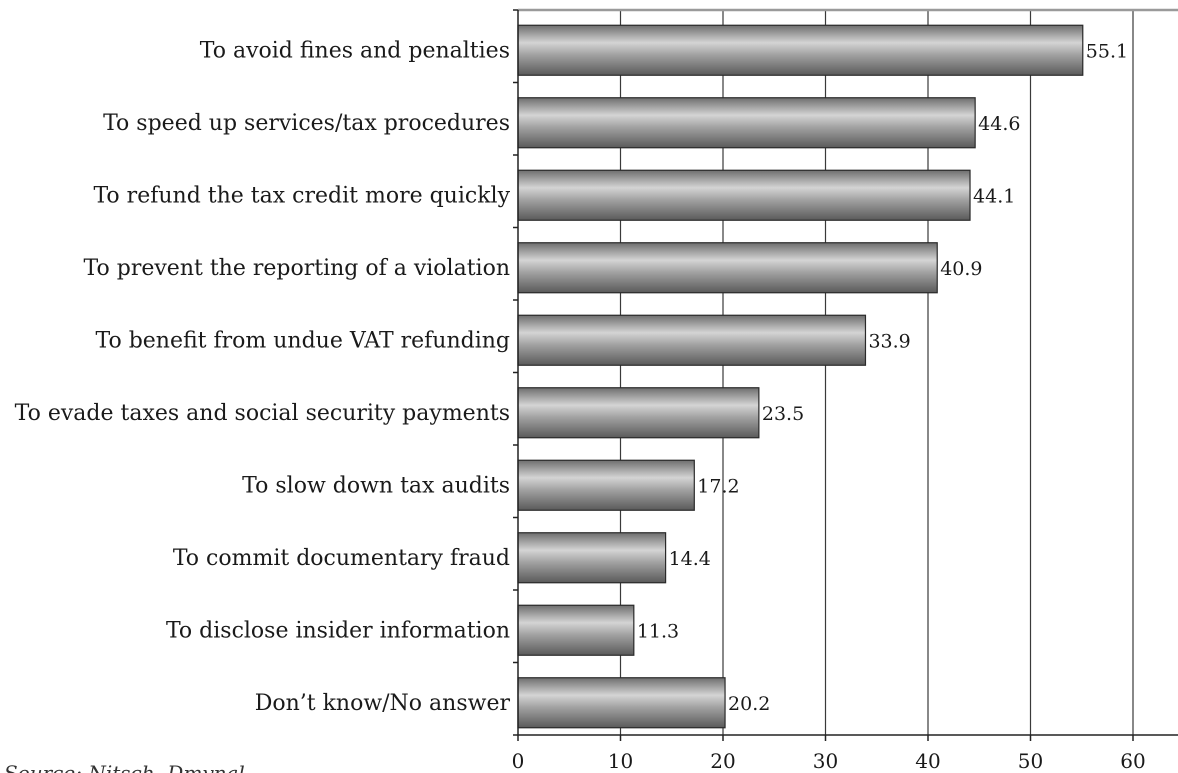 The height and width of the screenshot is (773, 1178). Describe the element at coordinates (518, 761) in the screenshot. I see `x-tick-label: 0` at that location.